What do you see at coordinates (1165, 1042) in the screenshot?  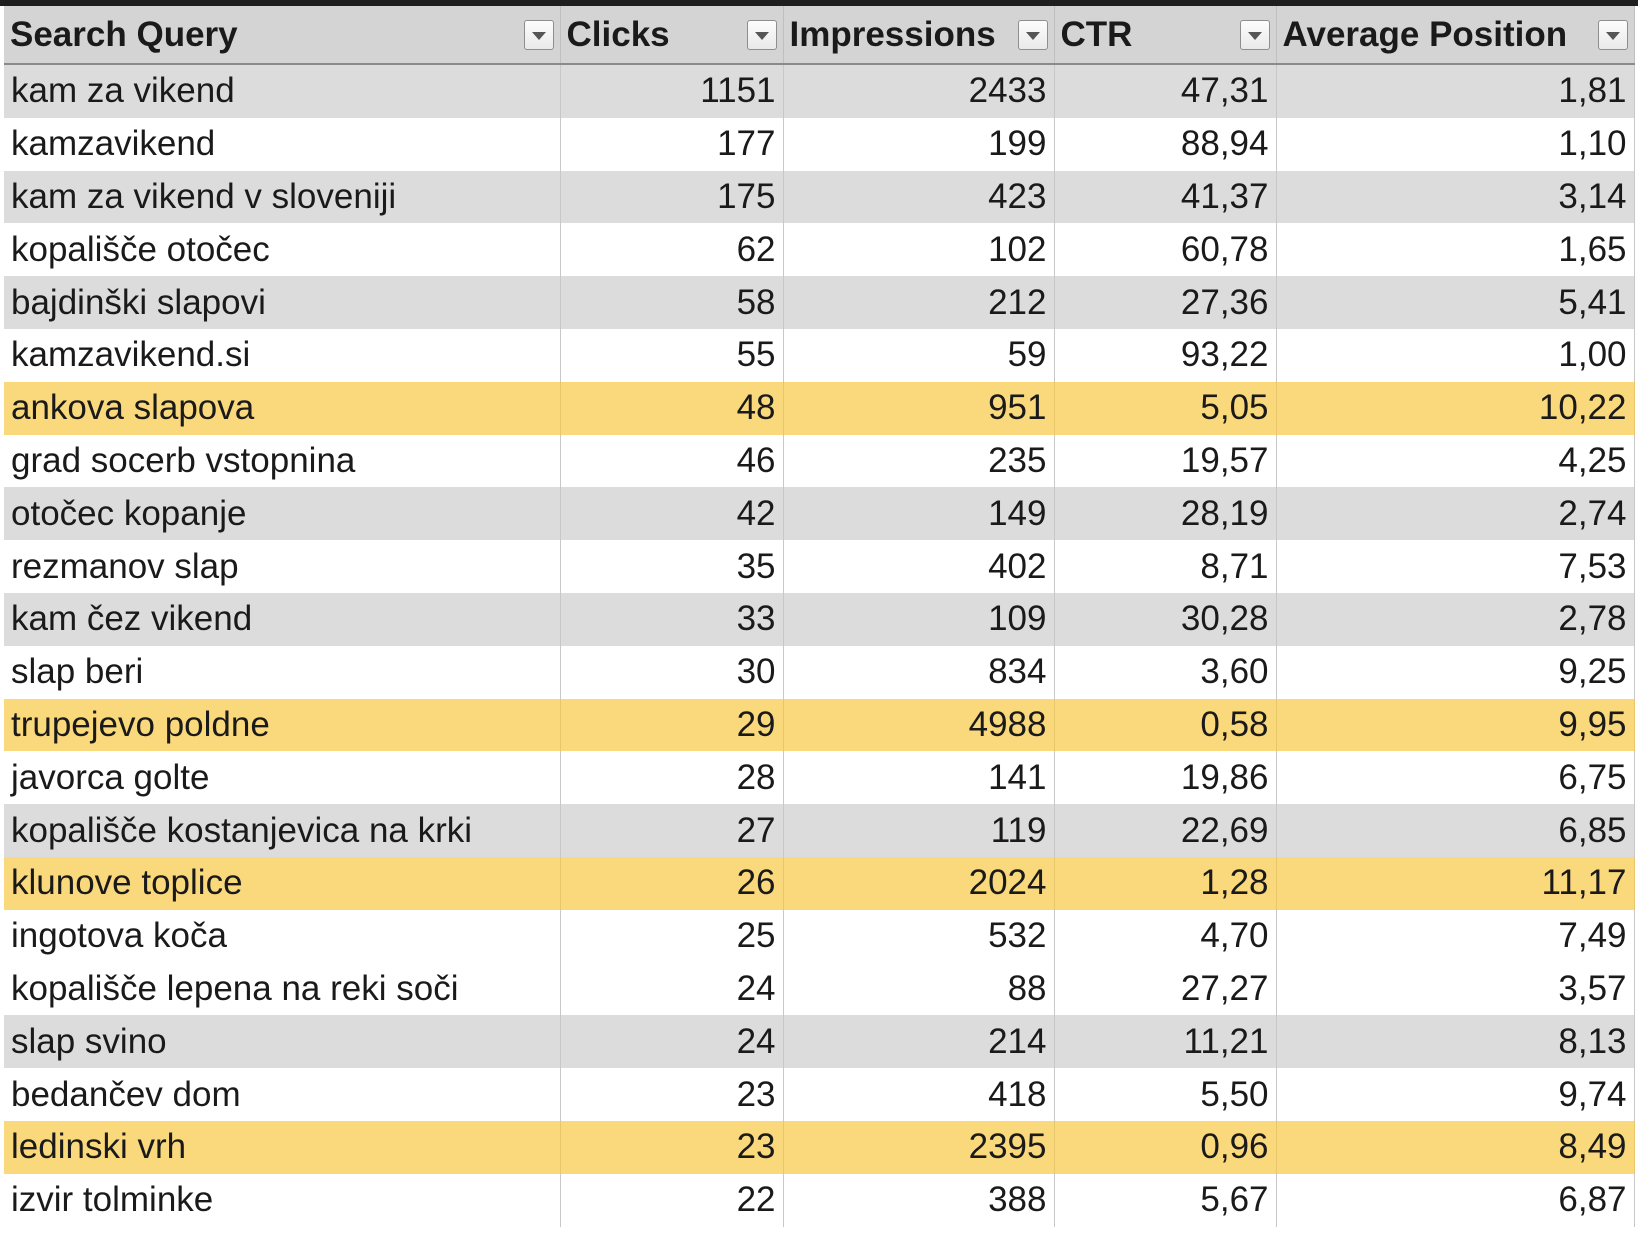 I see `cell-ctr: 11,21` at bounding box center [1165, 1042].